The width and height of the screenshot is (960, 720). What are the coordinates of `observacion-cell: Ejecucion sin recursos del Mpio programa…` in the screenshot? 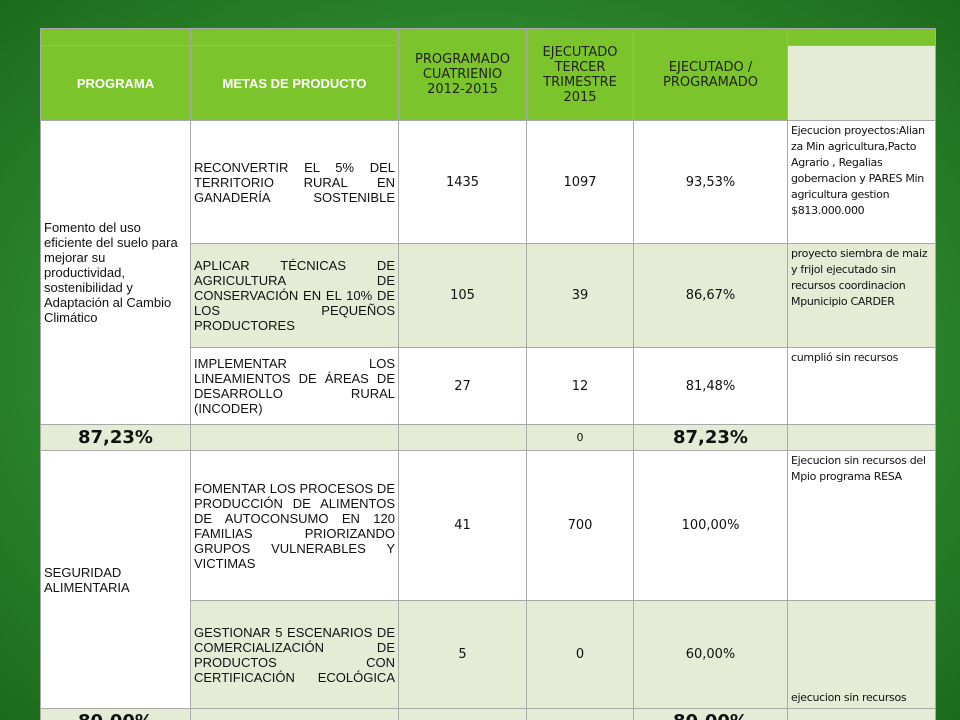 It's located at (861, 525).